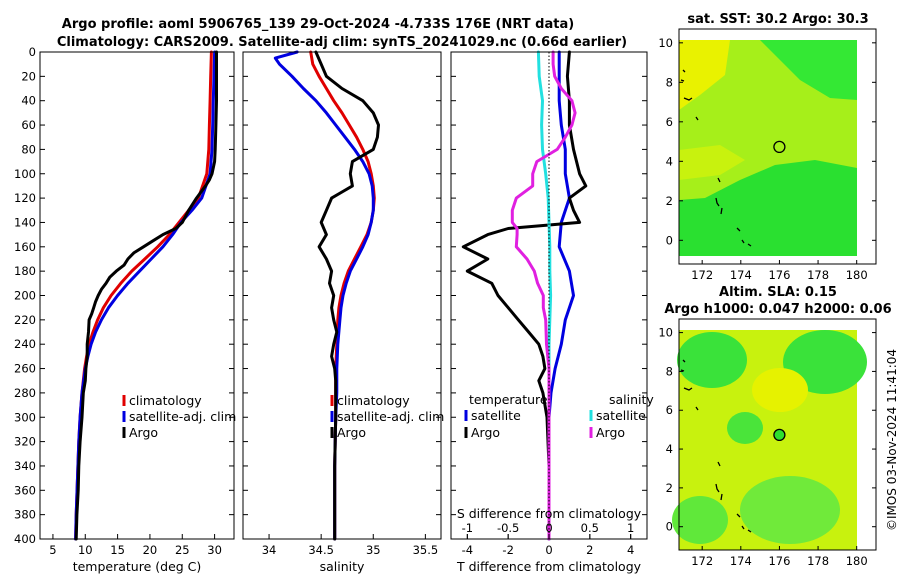 The image size is (900, 580). What do you see at coordinates (25, 417) in the screenshot?
I see `y-tick-label: 300` at bounding box center [25, 417].